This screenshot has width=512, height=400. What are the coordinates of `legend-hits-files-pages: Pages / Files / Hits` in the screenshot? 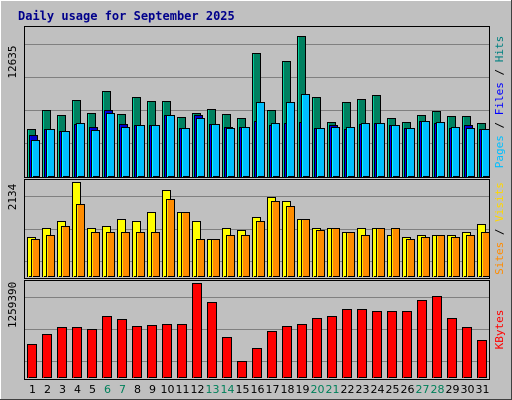 It's located at (499, 102).